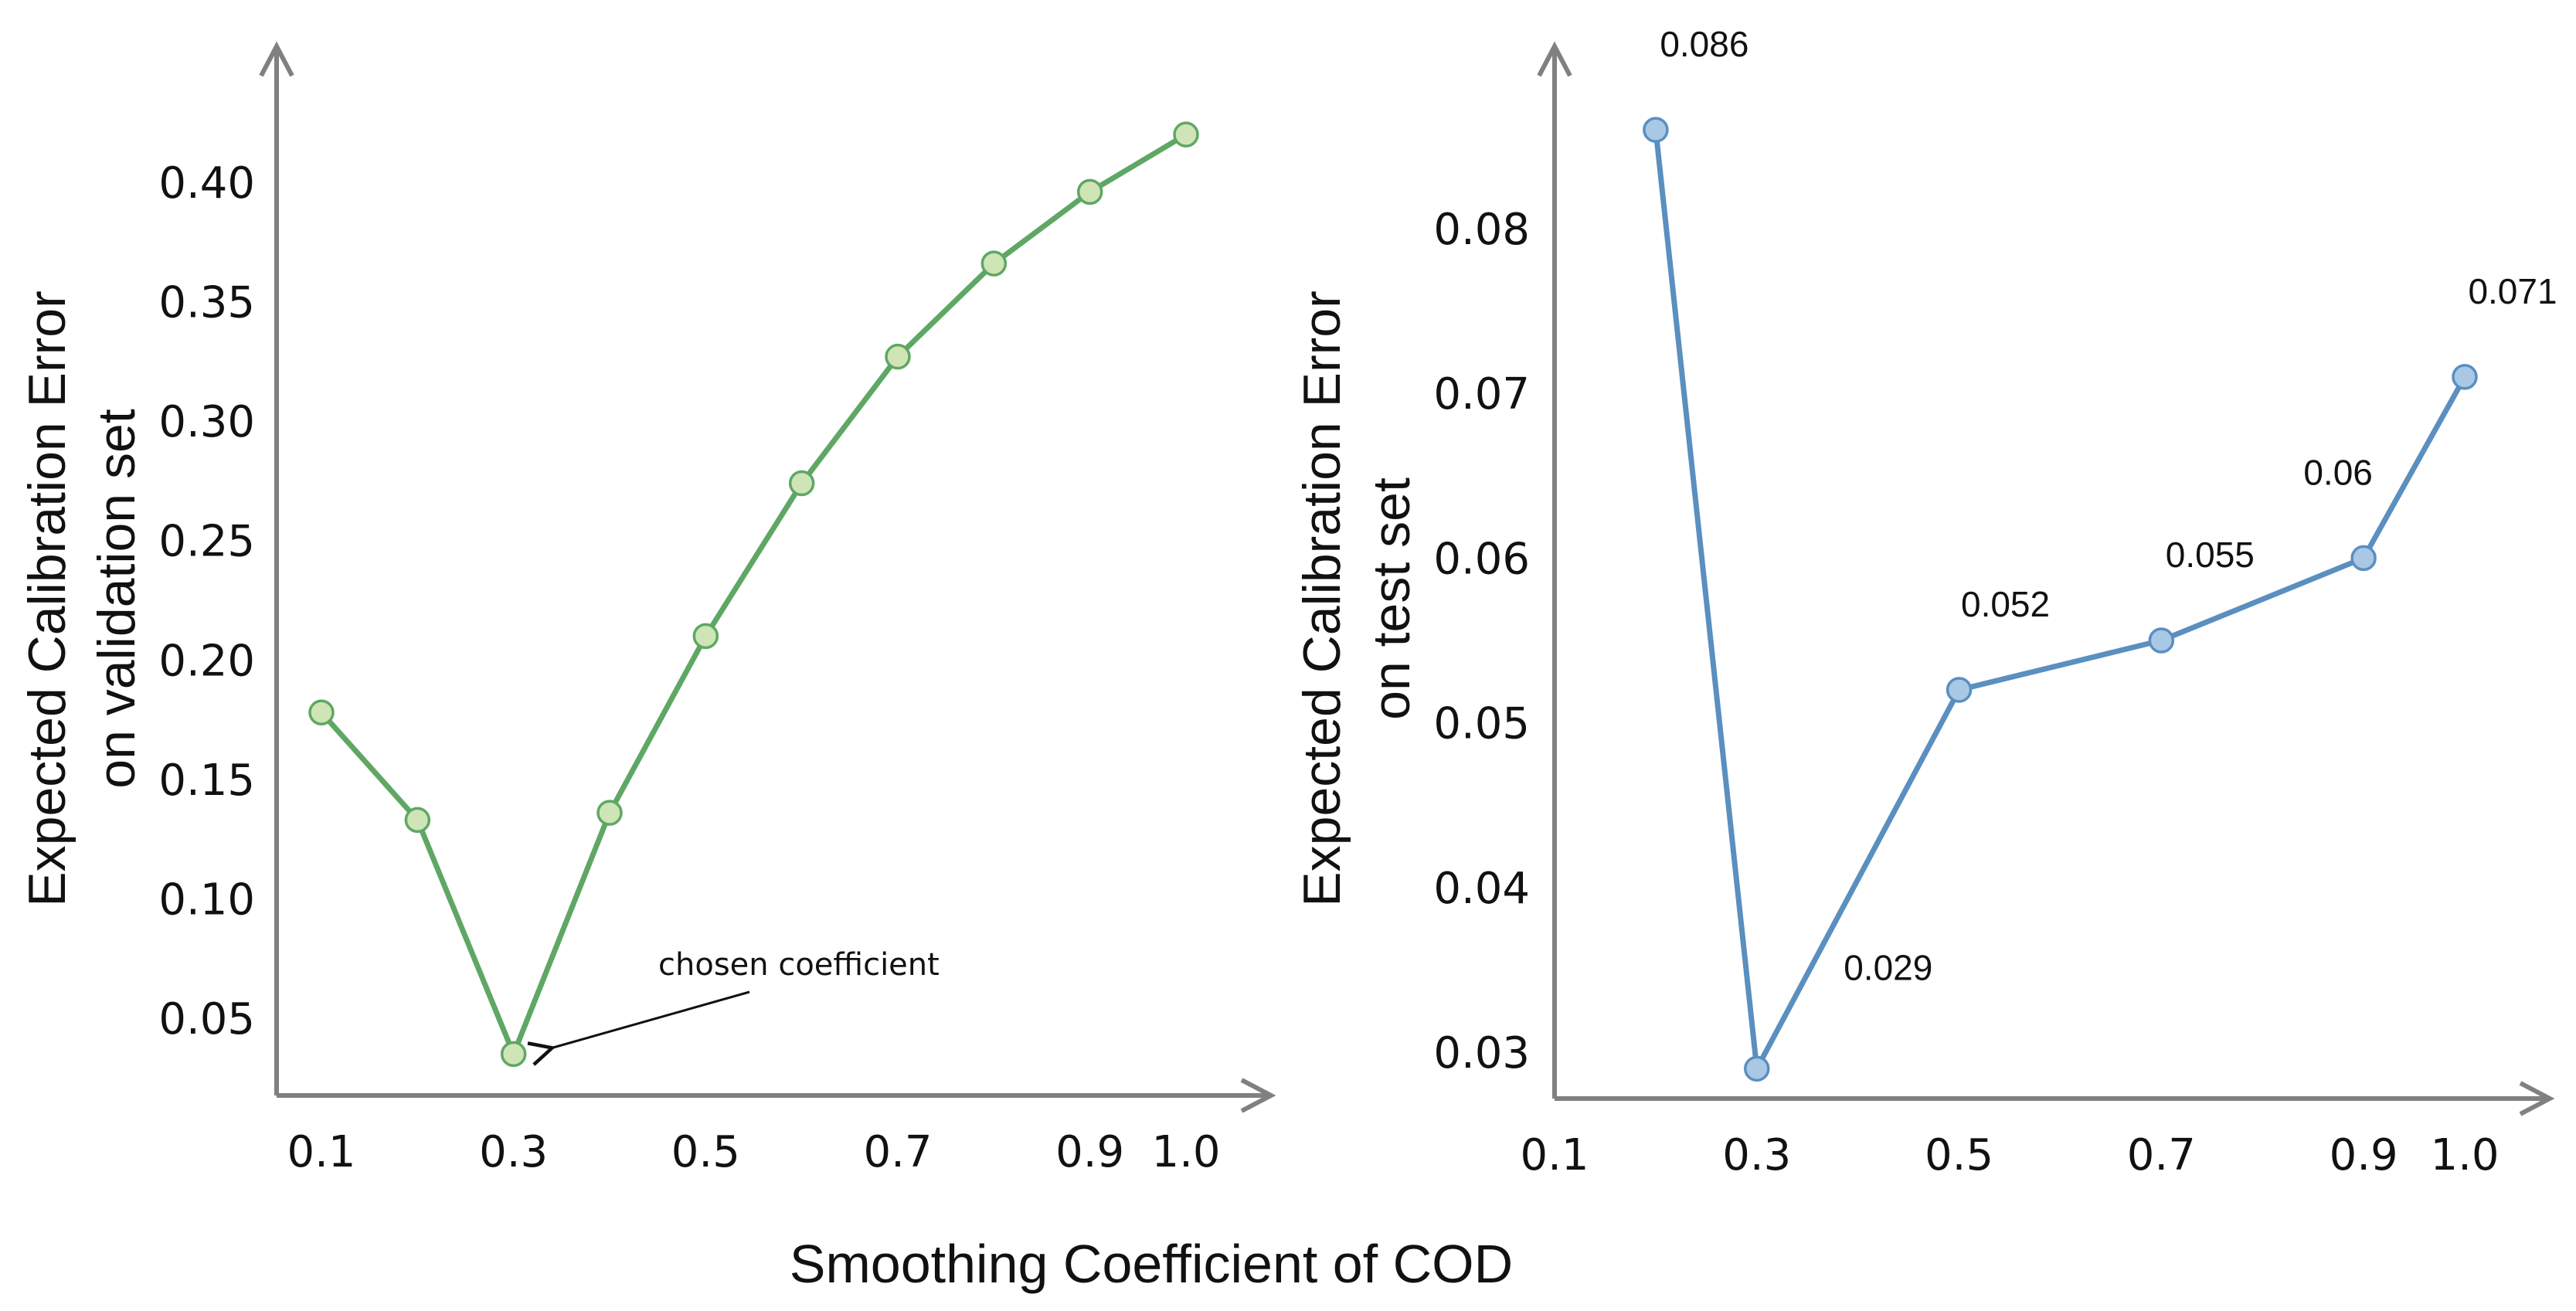 Image resolution: width=2576 pixels, height=1311 pixels. I want to click on y-tick-label: 0.06, so click(1481, 559).